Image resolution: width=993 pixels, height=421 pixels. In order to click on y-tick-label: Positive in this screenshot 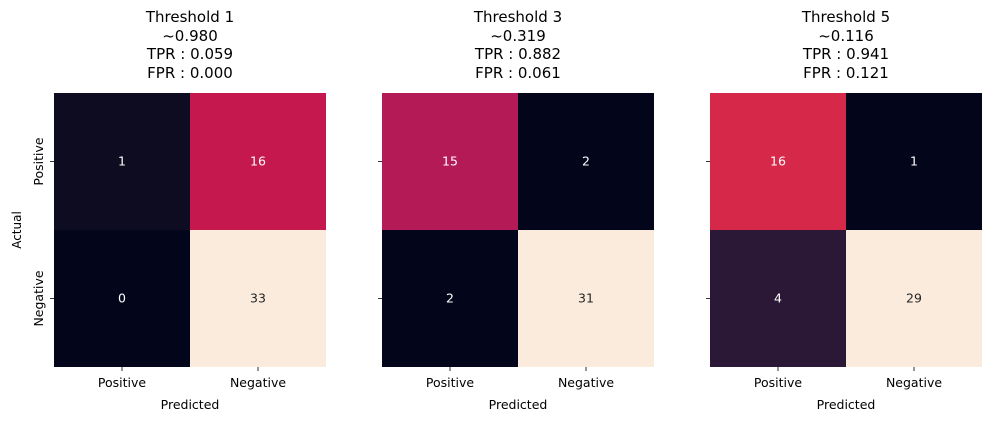, I will do `click(38, 161)`.